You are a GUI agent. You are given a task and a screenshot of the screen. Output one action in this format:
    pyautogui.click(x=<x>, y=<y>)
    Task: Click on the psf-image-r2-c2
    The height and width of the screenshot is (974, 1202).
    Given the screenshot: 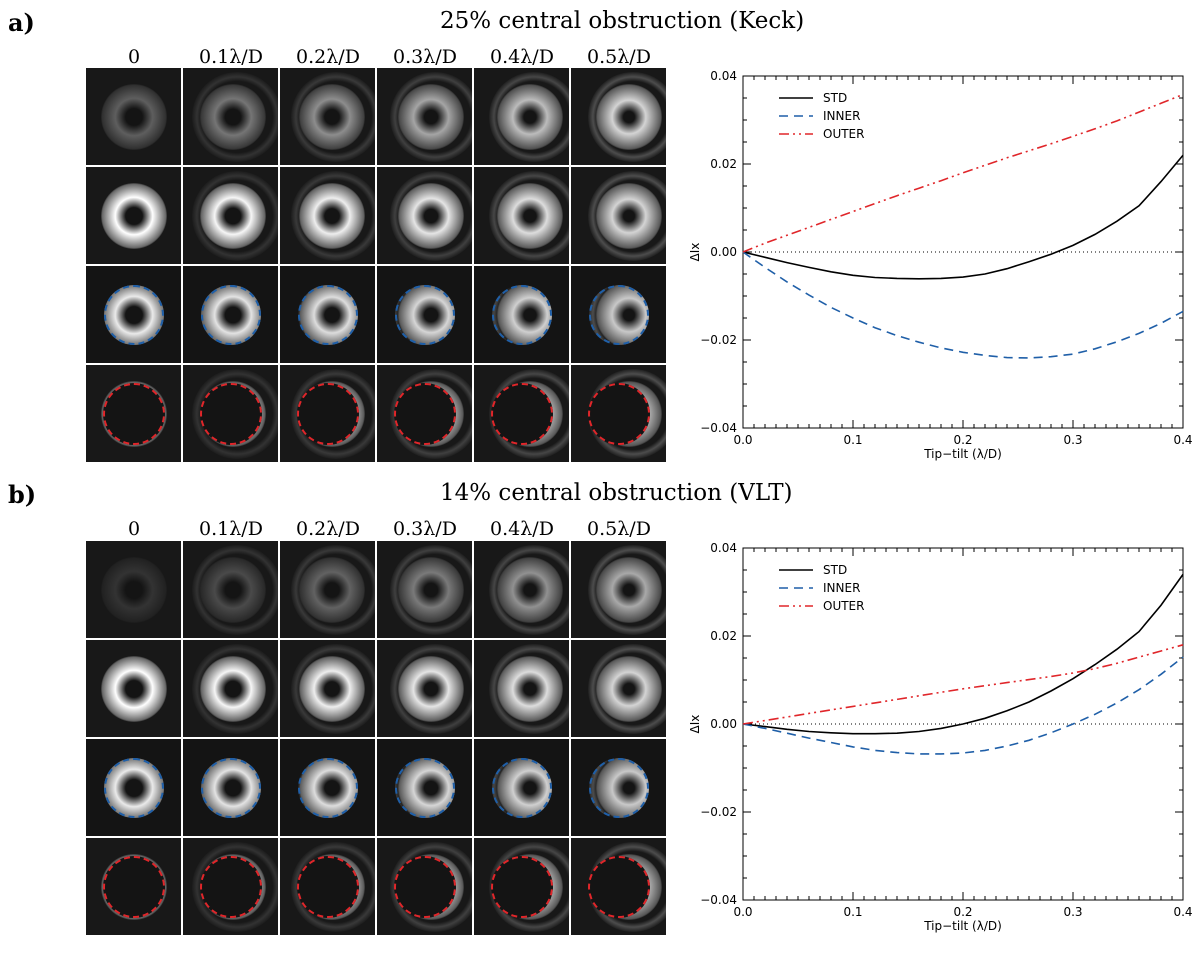 What is the action you would take?
    pyautogui.click(x=327, y=314)
    